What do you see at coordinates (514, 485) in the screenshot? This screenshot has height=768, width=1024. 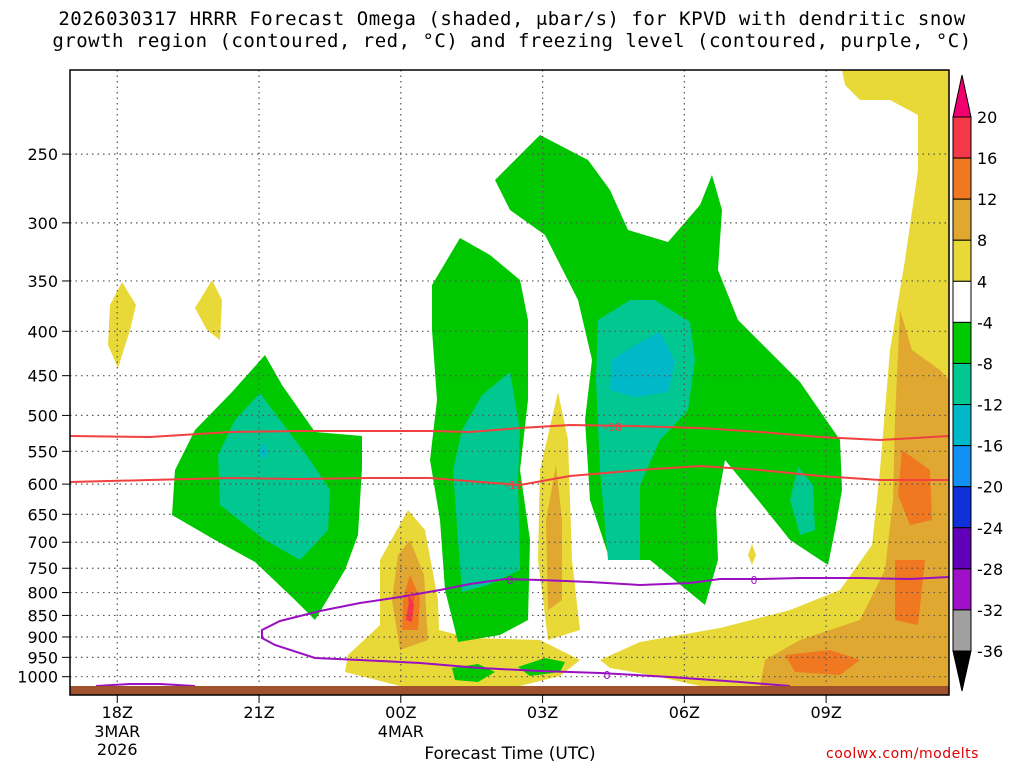 I see `contour-label-minus-12: -12` at bounding box center [514, 485].